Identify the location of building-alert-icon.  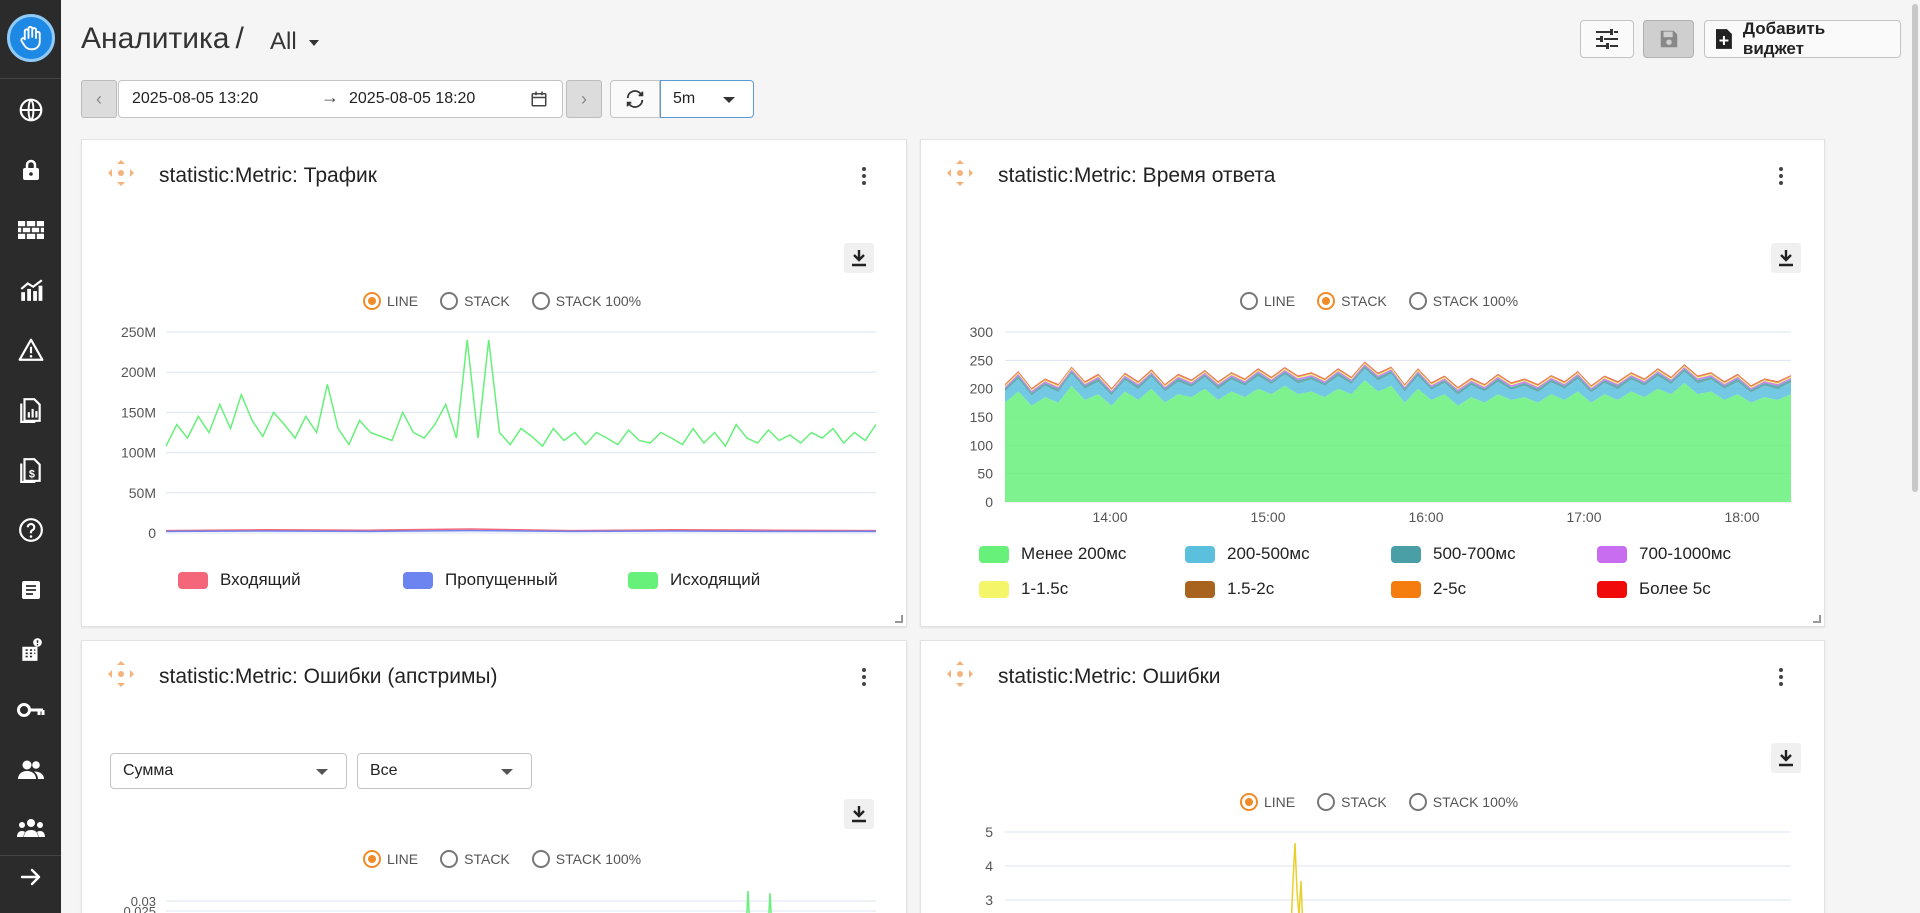
(31, 650).